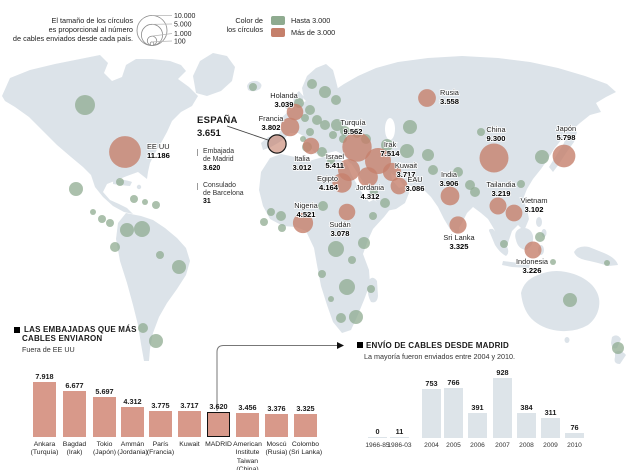 This screenshot has width=640, height=470. Describe the element at coordinates (377, 431) in the screenshot. I see `madrid-bar-value: 0` at that location.